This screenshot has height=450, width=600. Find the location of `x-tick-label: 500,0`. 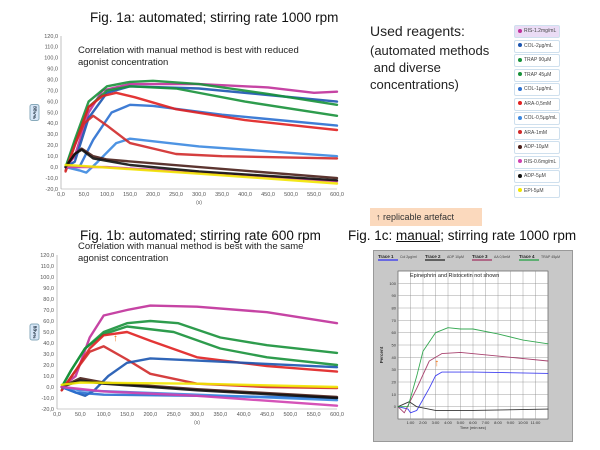

x-tick-label: 500,0 is located at coordinates (291, 195).